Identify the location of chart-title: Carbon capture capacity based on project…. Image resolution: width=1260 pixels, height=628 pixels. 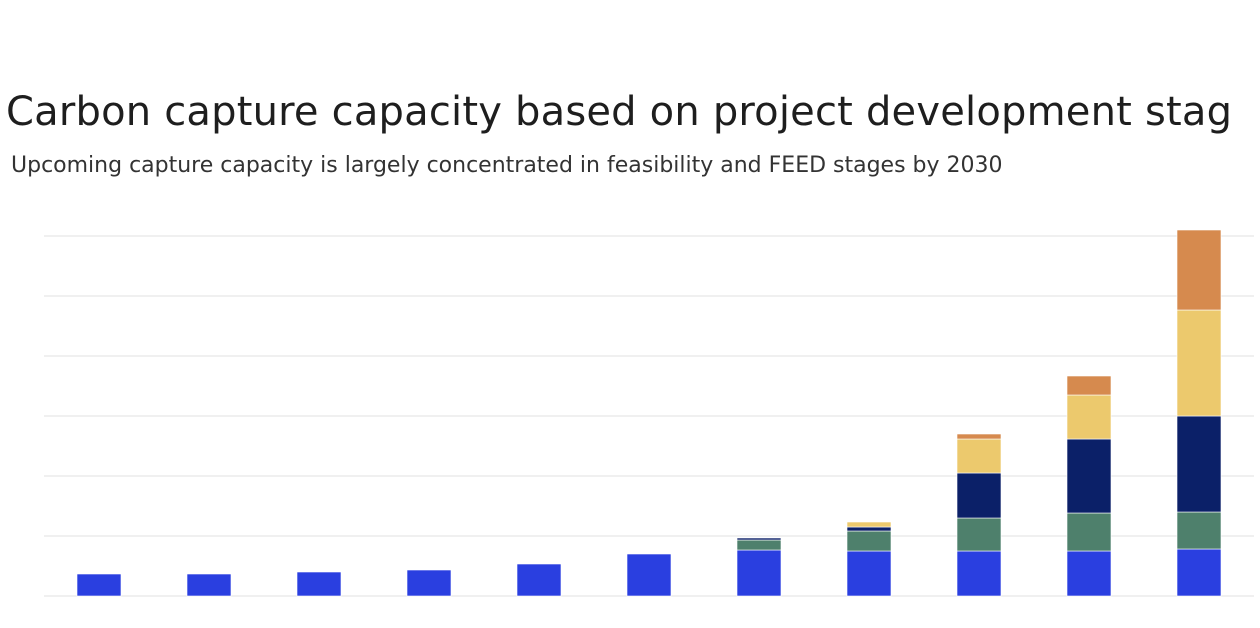
(619, 111).